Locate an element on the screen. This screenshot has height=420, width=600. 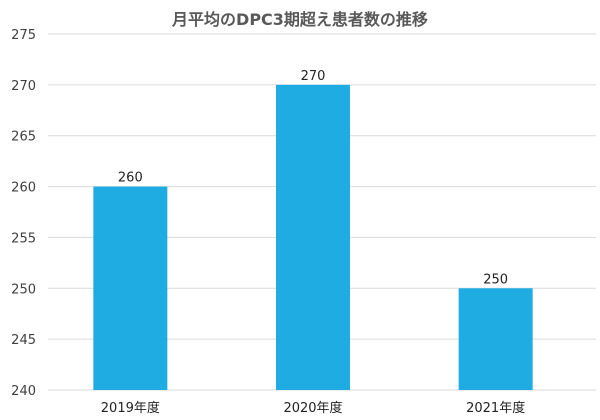
y-axis-tick-labels: 240 245 250 255 260 265 270 275 is located at coordinates (23, 213).